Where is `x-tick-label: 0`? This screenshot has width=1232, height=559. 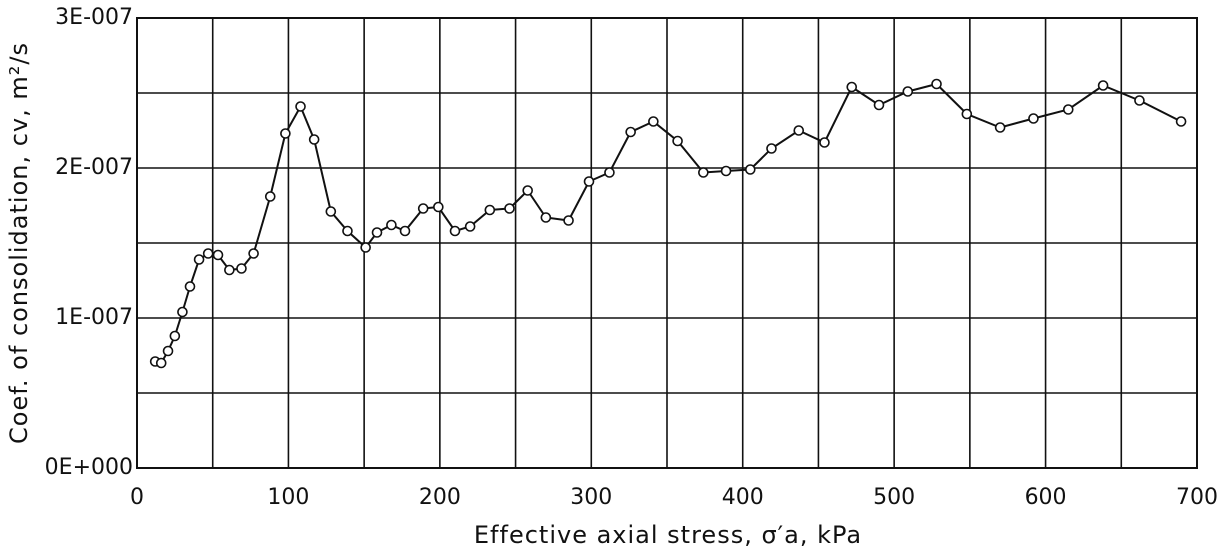 x-tick-label: 0 is located at coordinates (137, 497).